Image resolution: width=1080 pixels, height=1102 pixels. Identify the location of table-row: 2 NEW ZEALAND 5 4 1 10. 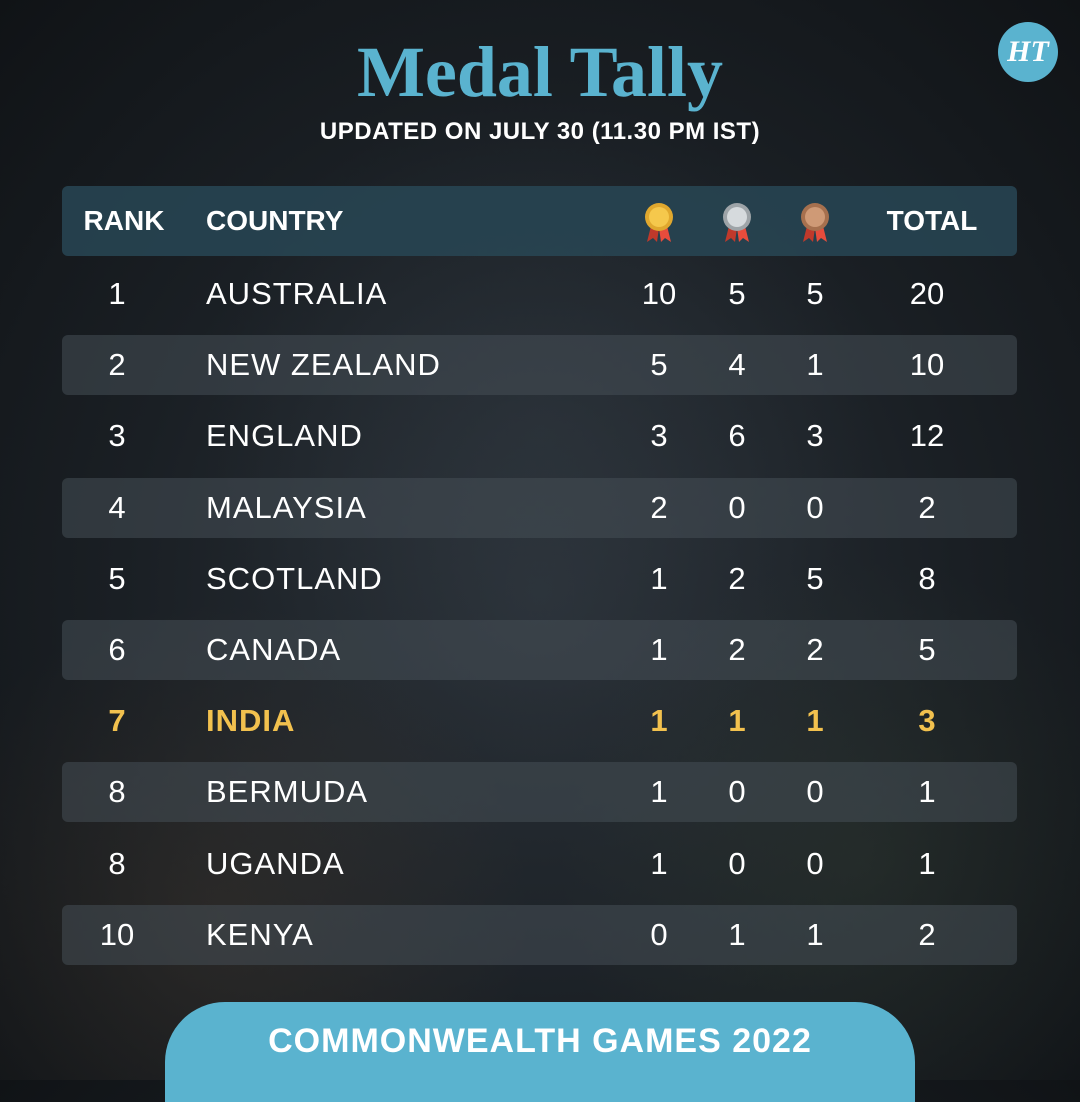
(539, 365).